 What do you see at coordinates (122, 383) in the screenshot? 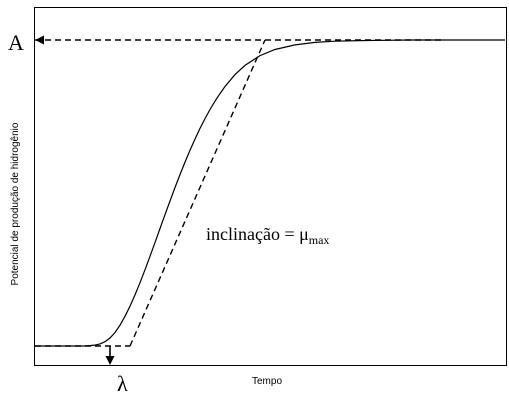
I see `lag-label: λ` at bounding box center [122, 383].